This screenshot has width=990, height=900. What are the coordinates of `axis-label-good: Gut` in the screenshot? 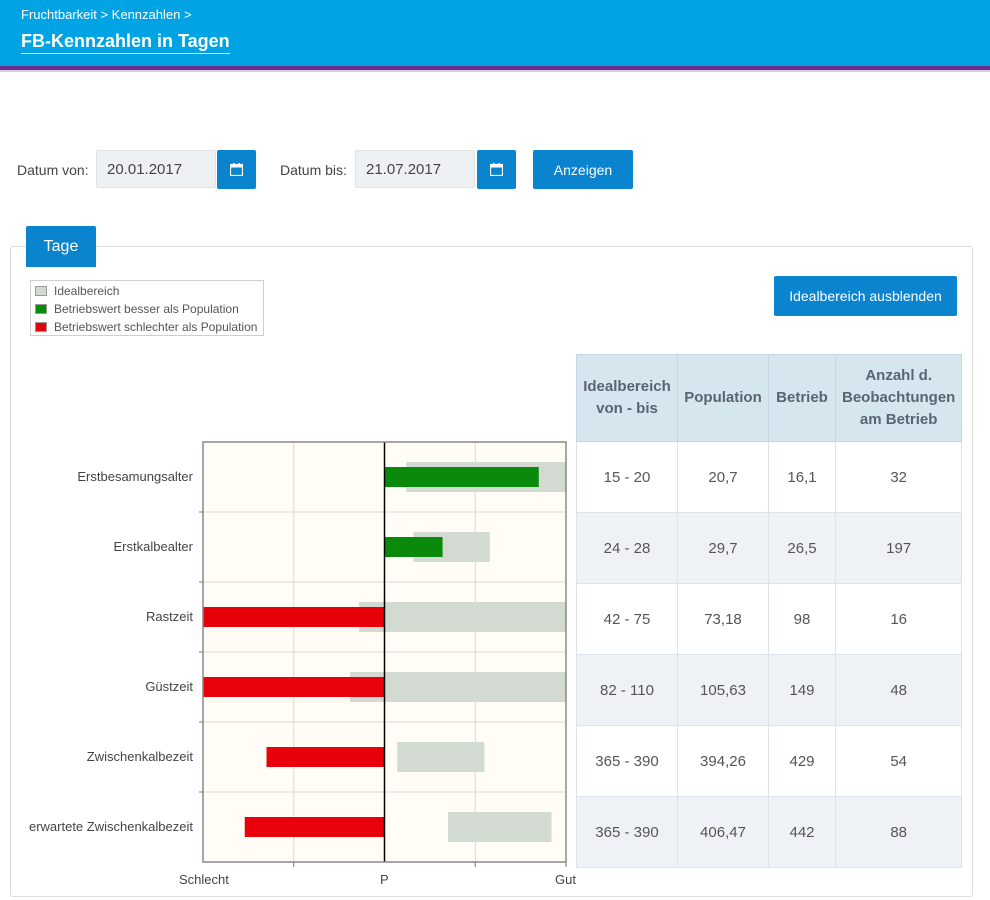 It's located at (565, 879).